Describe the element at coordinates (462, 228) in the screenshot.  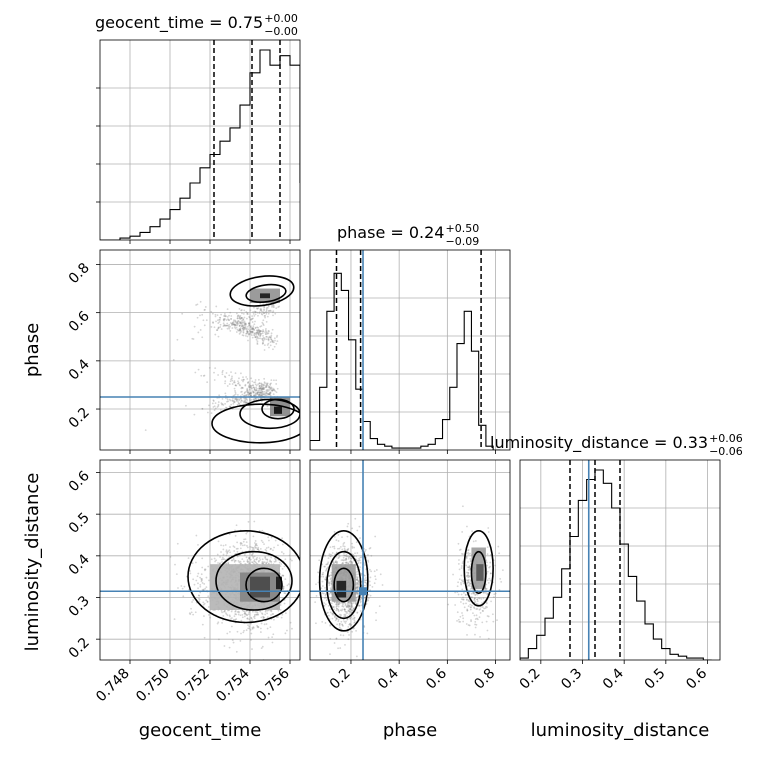
I see `panel-title-plus-phase: +0.50` at that location.